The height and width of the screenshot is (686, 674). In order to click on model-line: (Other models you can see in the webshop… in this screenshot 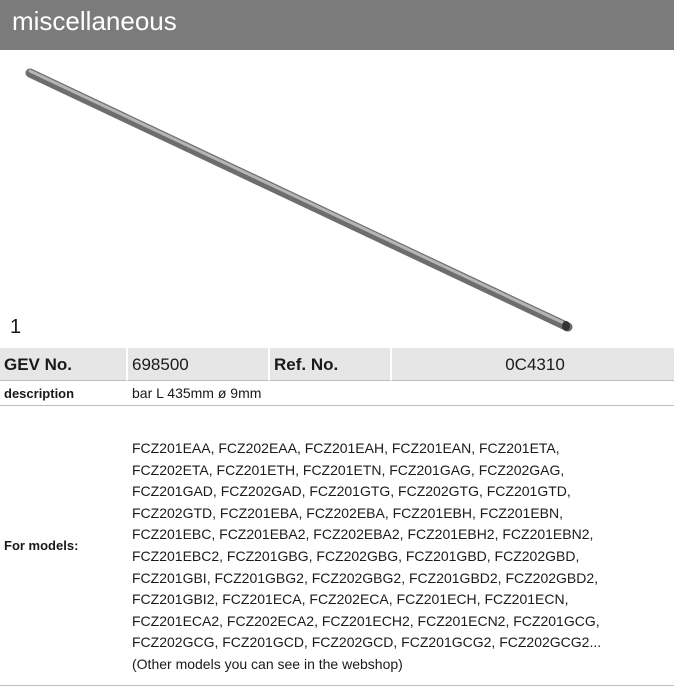, I will do `click(267, 663)`.